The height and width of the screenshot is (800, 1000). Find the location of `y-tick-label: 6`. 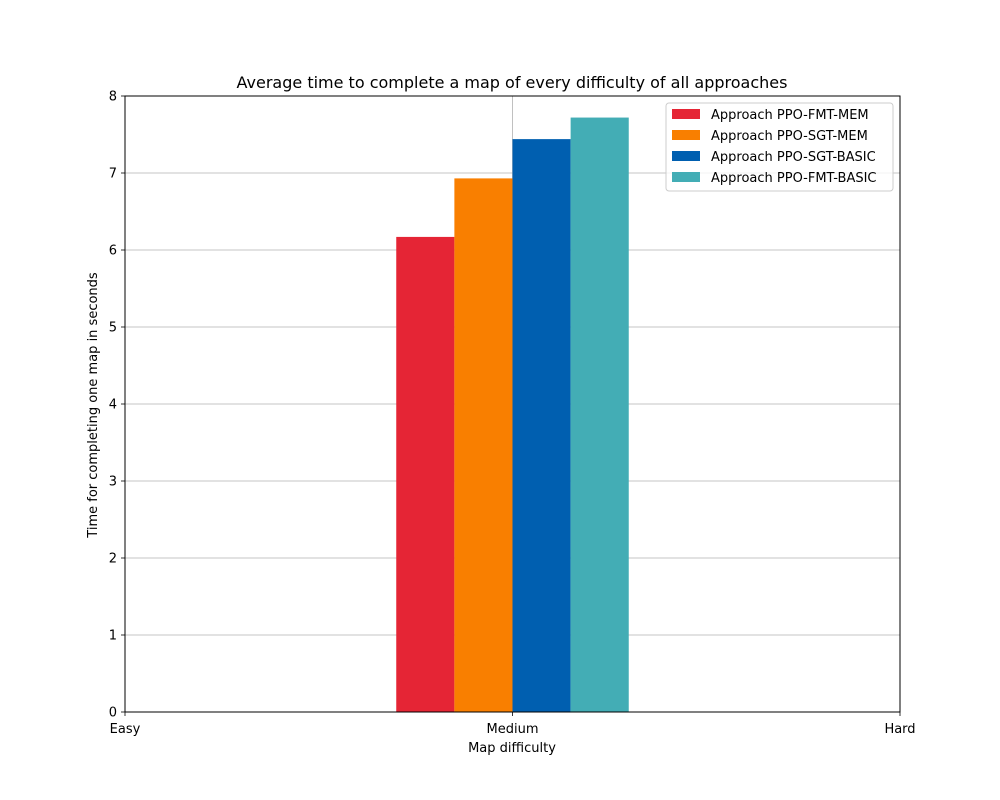

y-tick-label: 6 is located at coordinates (113, 251).